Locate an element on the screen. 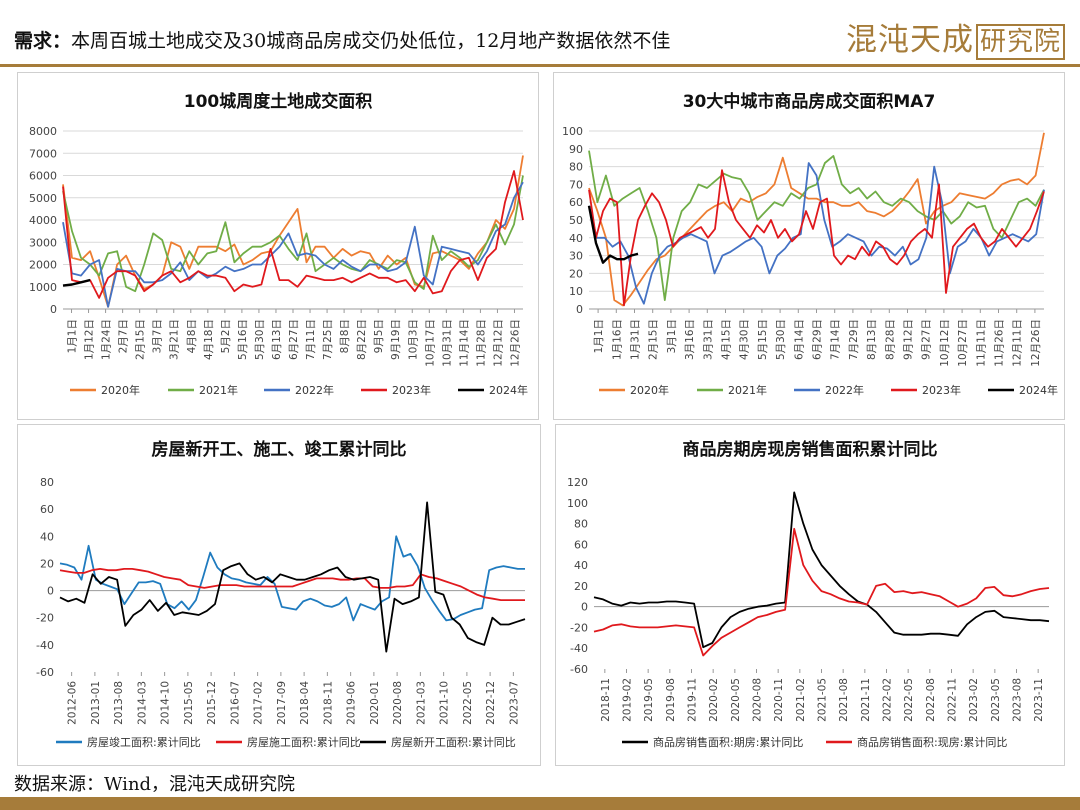 The width and height of the screenshot is (1080, 810). x-tick-label: 2020-08 is located at coordinates (398, 703).